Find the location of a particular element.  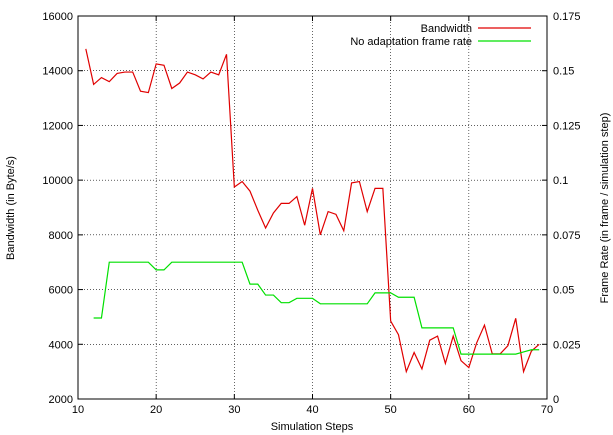

y2-axis-title: Frame Rate (in frame / simulation step) is located at coordinates (605, 208).